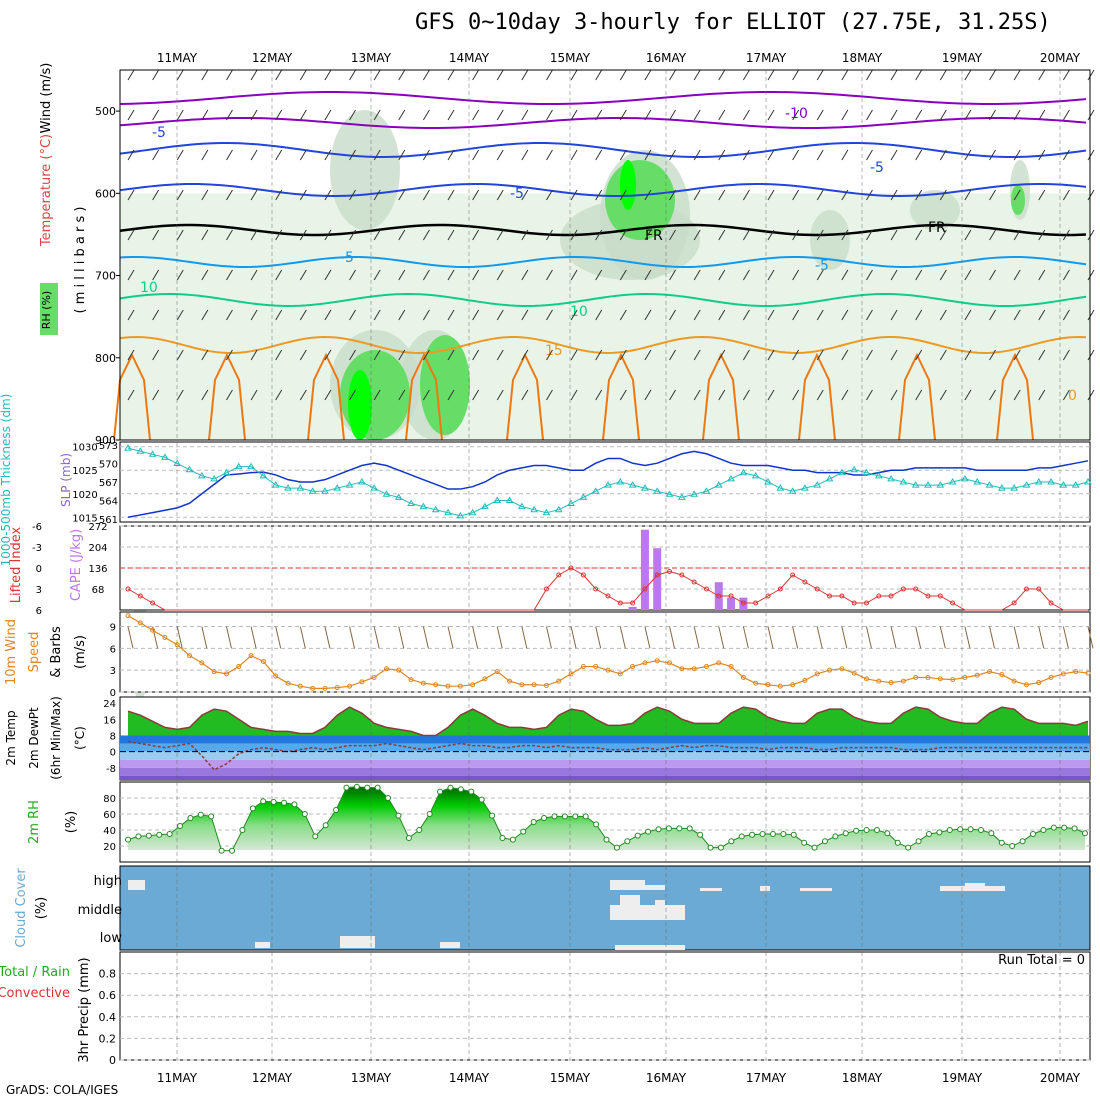 Image resolution: width=1100 pixels, height=1100 pixels. I want to click on contour-line, so click(917, 396).